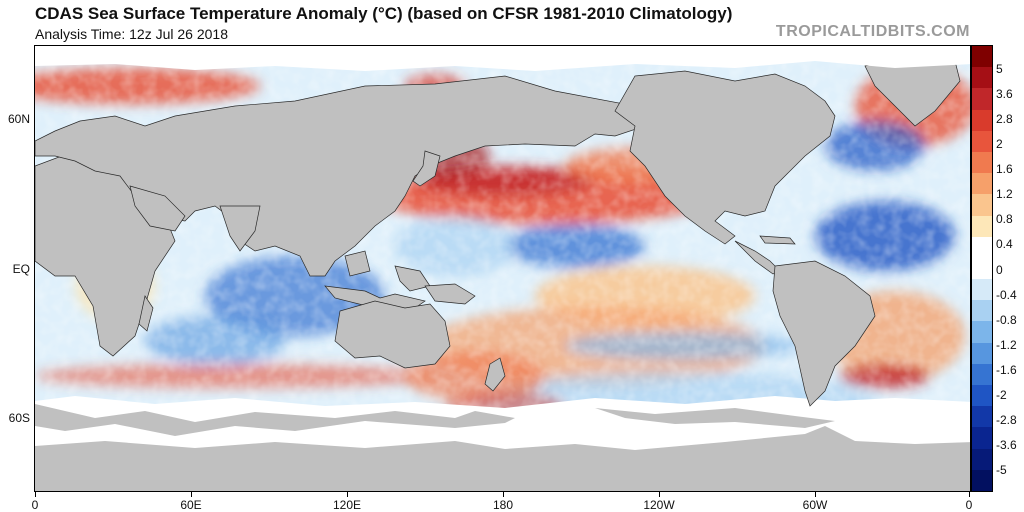 The height and width of the screenshot is (512, 1024). Describe the element at coordinates (999, 269) in the screenshot. I see `colorbar-label: 0` at that location.